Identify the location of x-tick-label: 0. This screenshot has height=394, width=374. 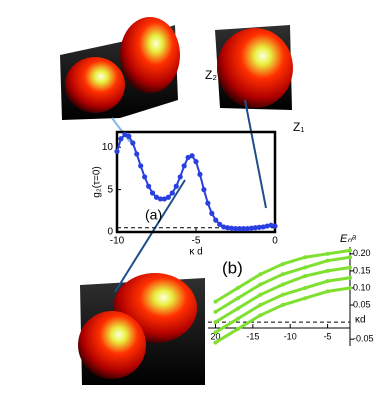
(275, 241).